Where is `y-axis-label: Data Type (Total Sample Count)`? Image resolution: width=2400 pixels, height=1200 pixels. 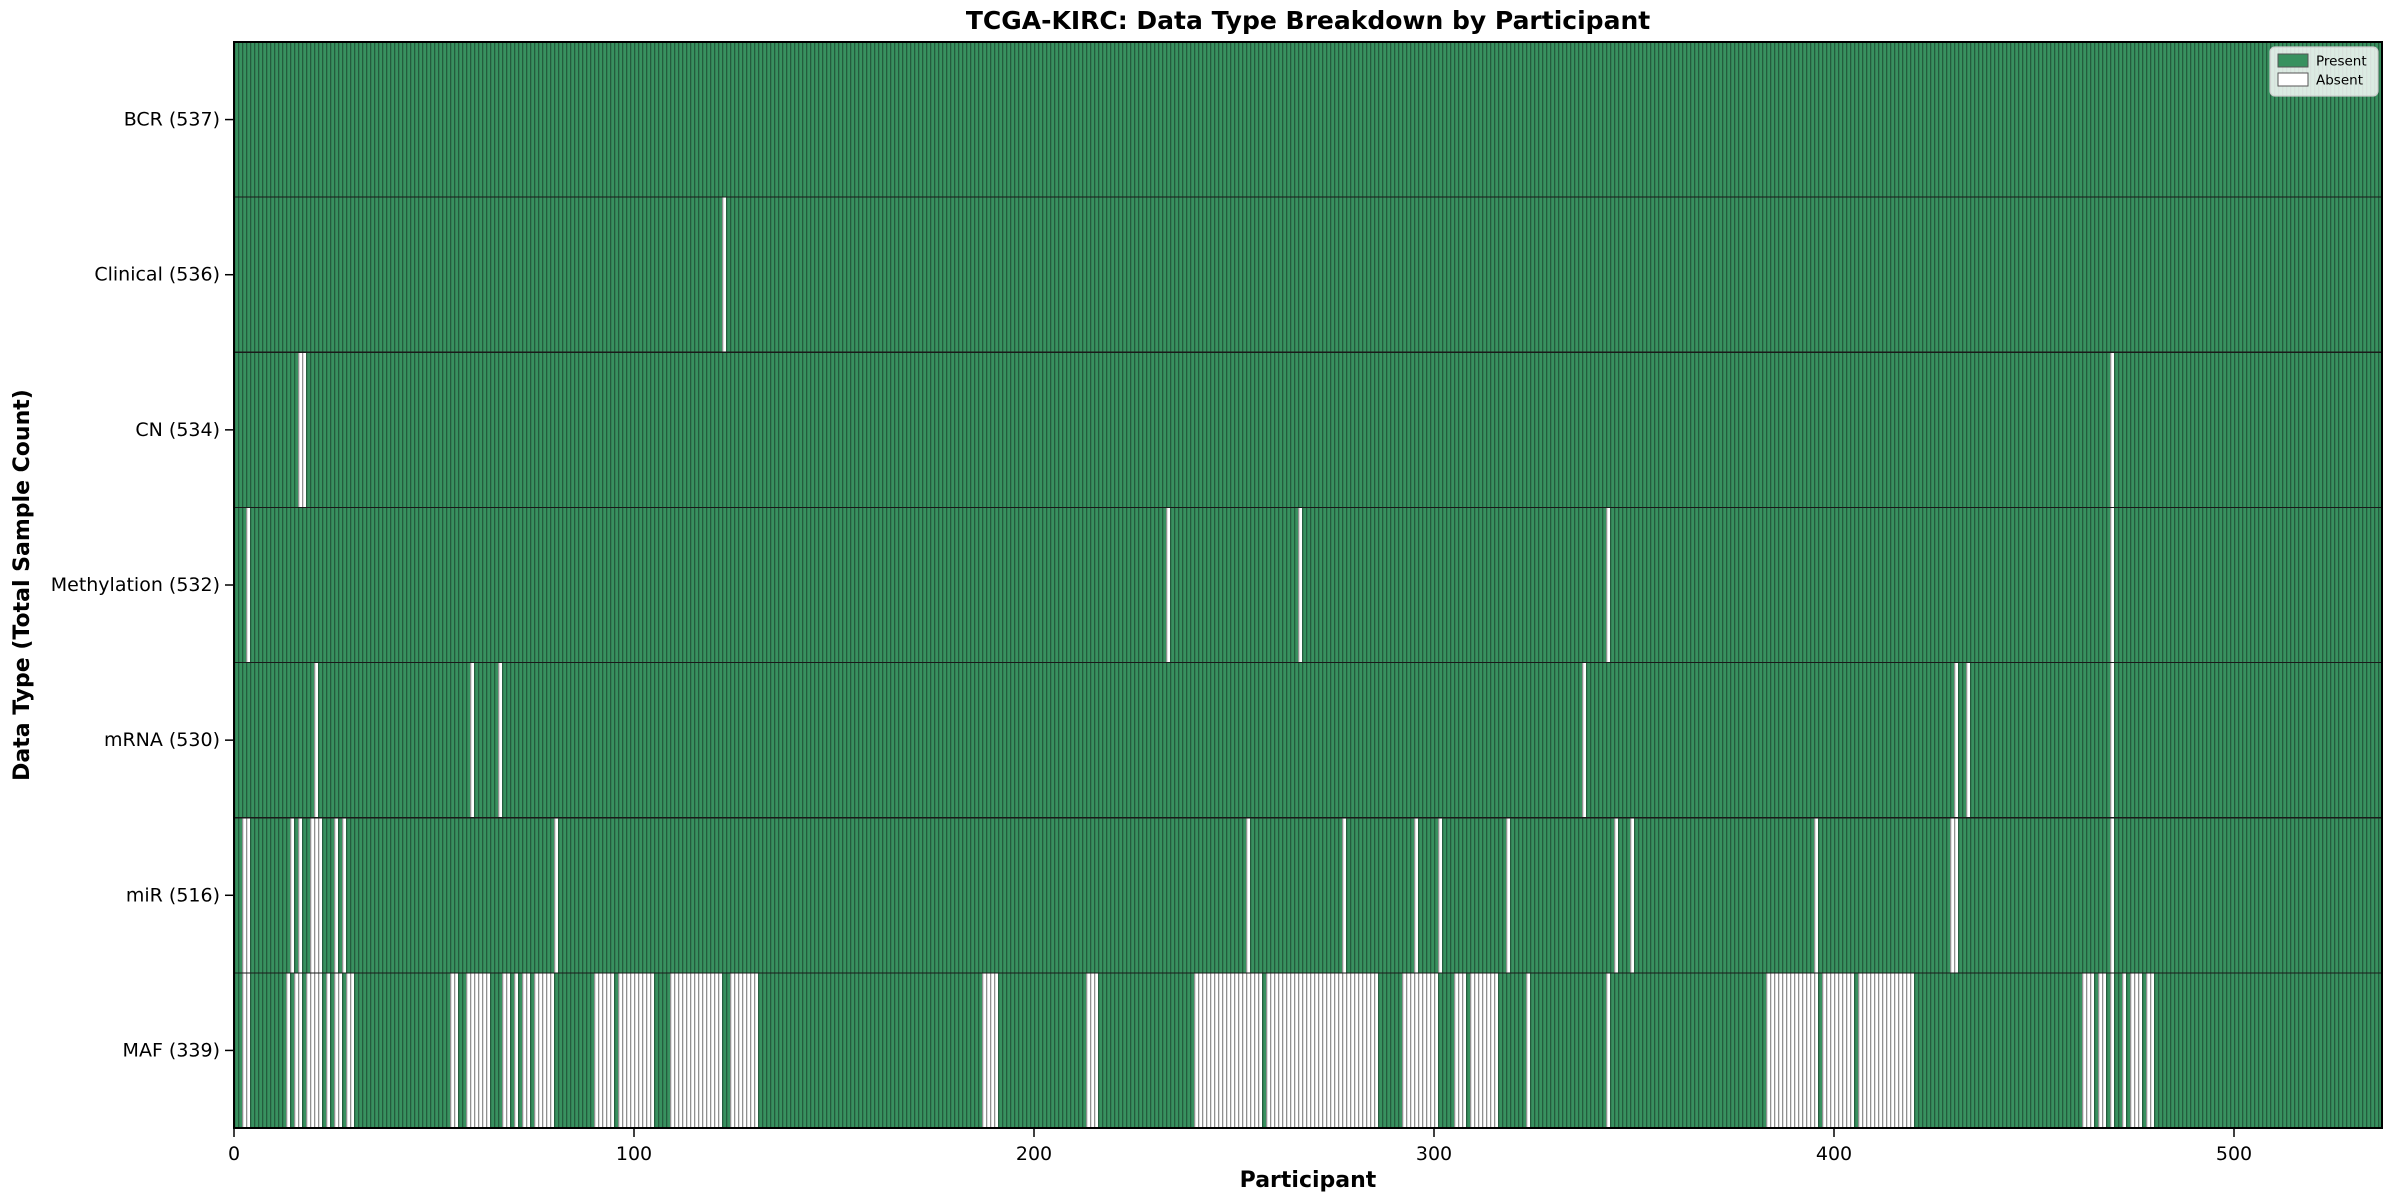
y-axis-label: Data Type (Total Sample Count) is located at coordinates (22, 585).